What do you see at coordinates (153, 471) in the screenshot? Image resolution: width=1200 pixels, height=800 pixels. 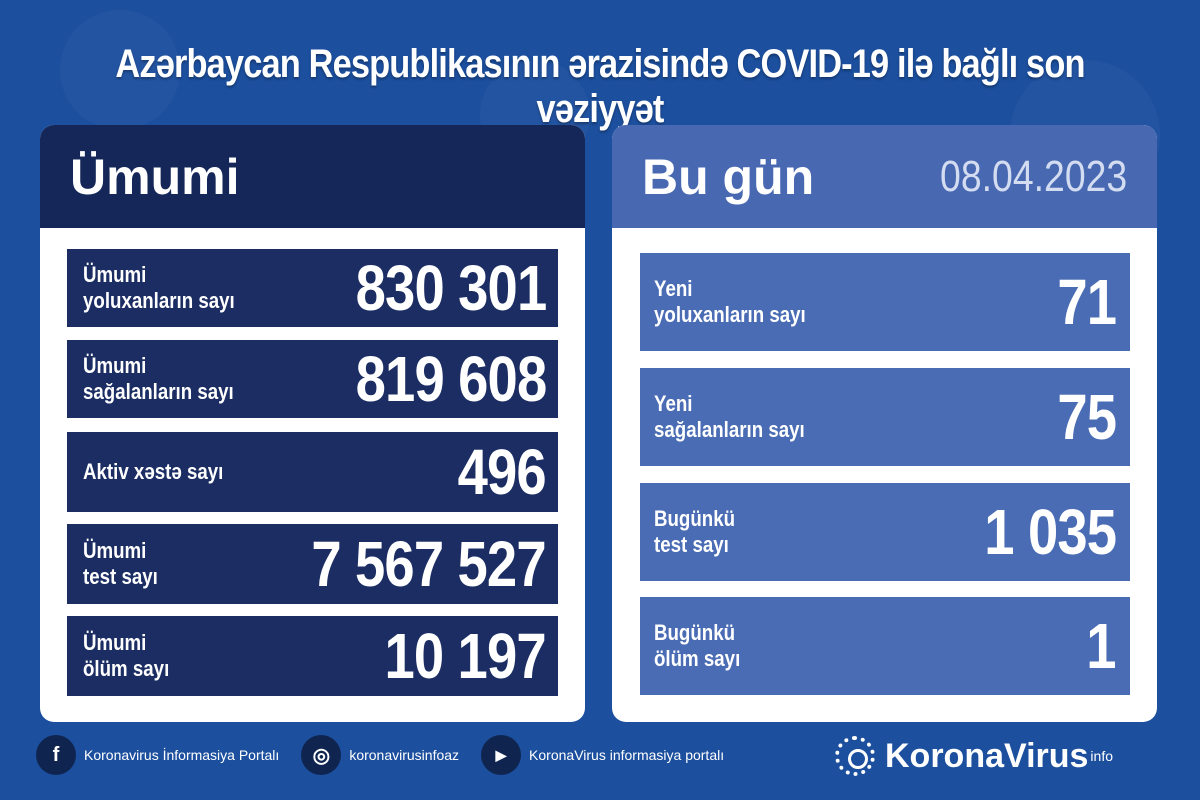 I see `row-label: Aktiv xəstə sayı` at bounding box center [153, 471].